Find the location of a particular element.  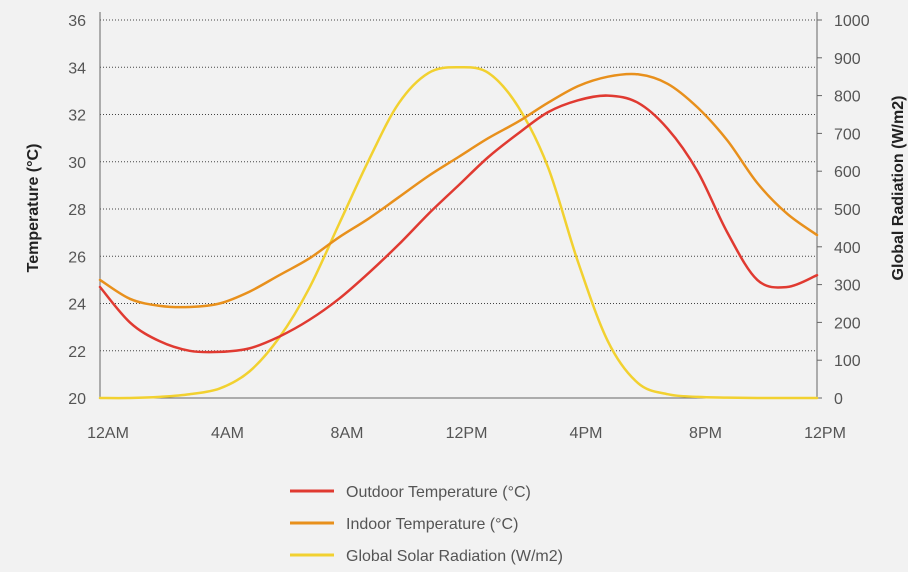

legend-label: Global Solar Radiation (W/m2) is located at coordinates (454, 556).